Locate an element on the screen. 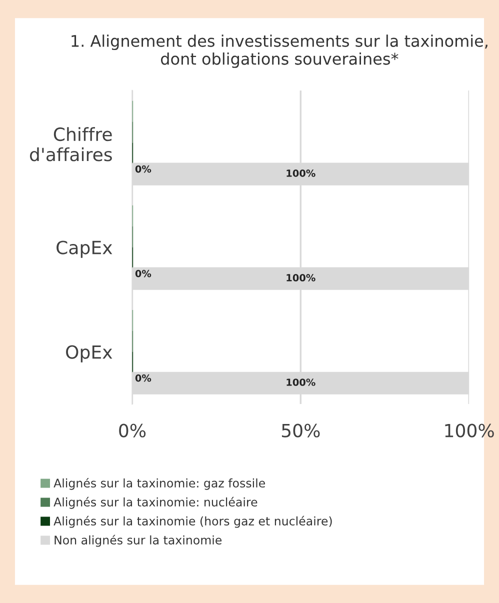 This screenshot has height=603, width=499. x-tick-label: 50% is located at coordinates (301, 431).